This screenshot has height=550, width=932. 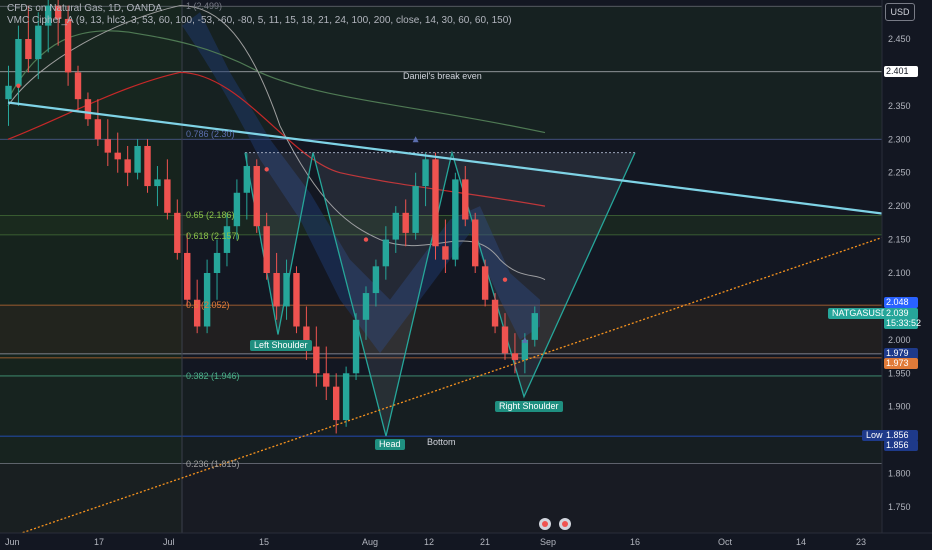 I want to click on symbol-title: CFDs on Natural Gas, 1D, OANDA, so click(x=85, y=8).